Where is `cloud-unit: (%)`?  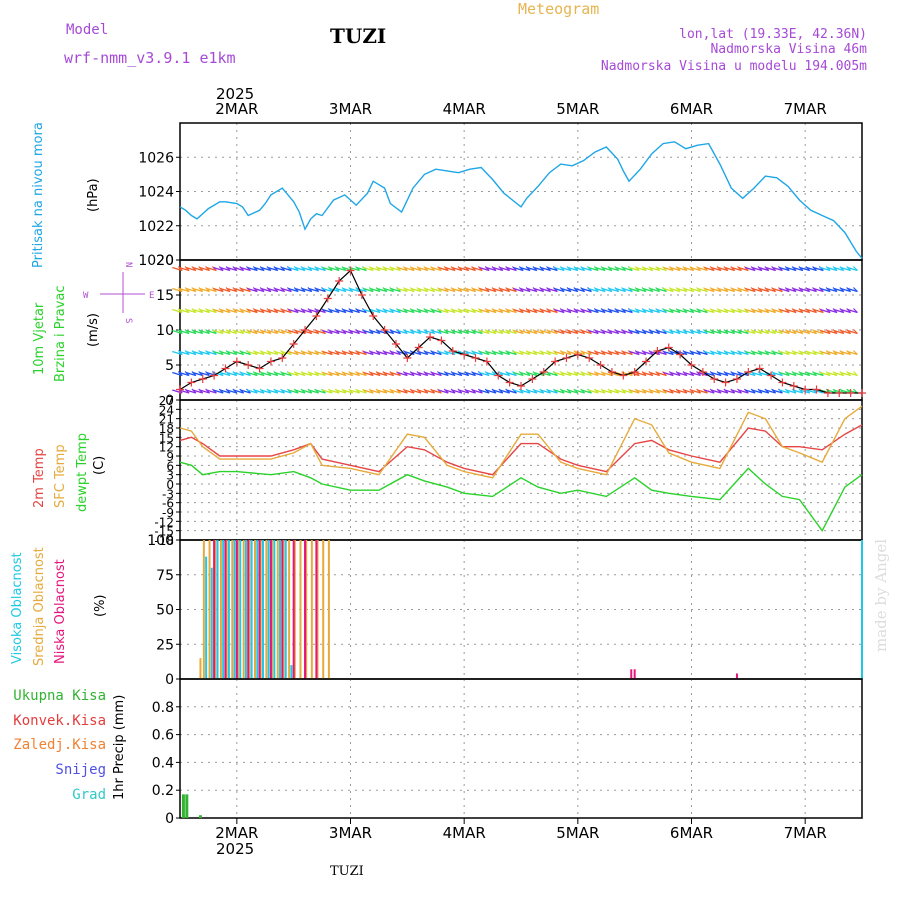
cloud-unit: (%) is located at coordinates (100, 606).